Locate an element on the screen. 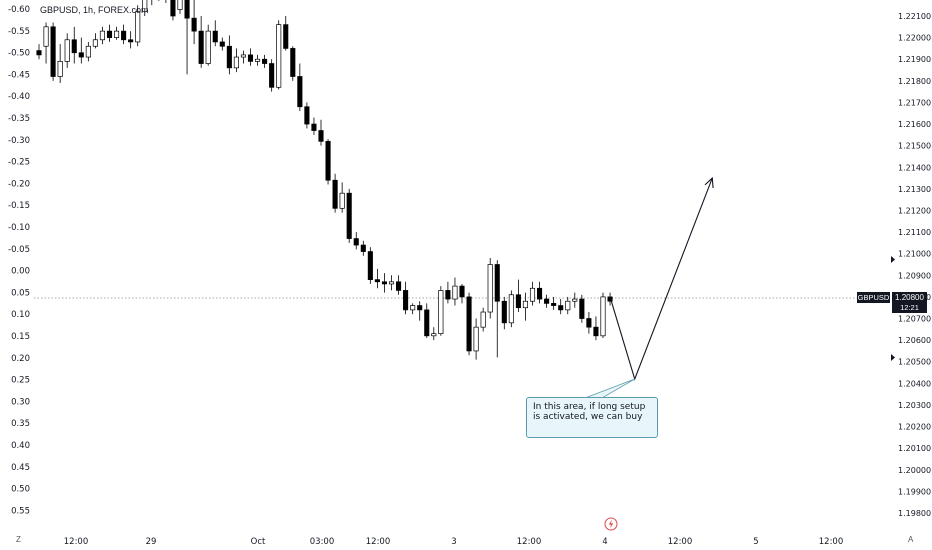 The height and width of the screenshot is (550, 932). left-axis-tick-label: 0.25 is located at coordinates (20, 381).